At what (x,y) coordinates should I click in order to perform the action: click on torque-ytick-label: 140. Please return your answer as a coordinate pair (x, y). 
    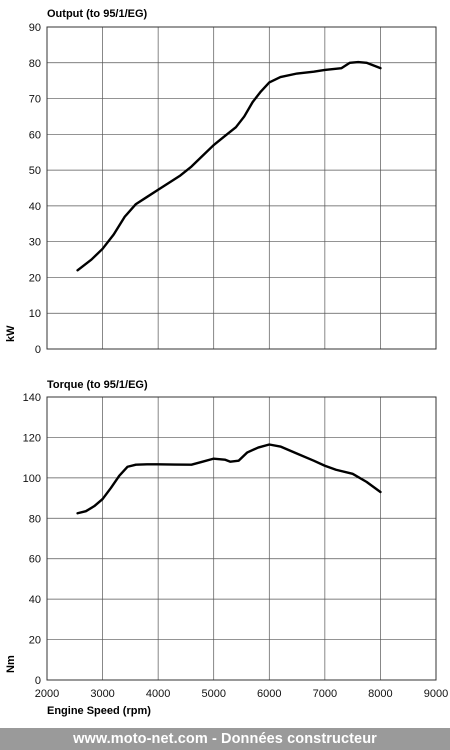
    Looking at the image, I should click on (32, 398).